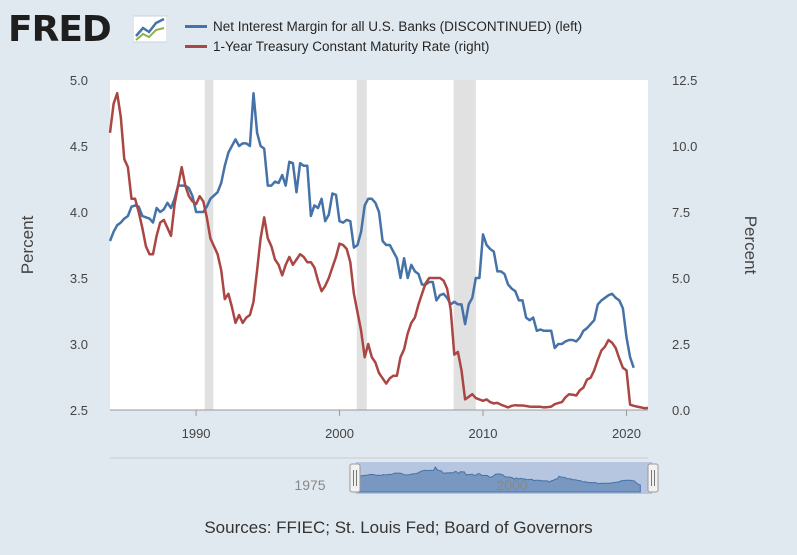  Describe the element at coordinates (681, 344) in the screenshot. I see `right-axis-tick-label: 2.5` at that location.